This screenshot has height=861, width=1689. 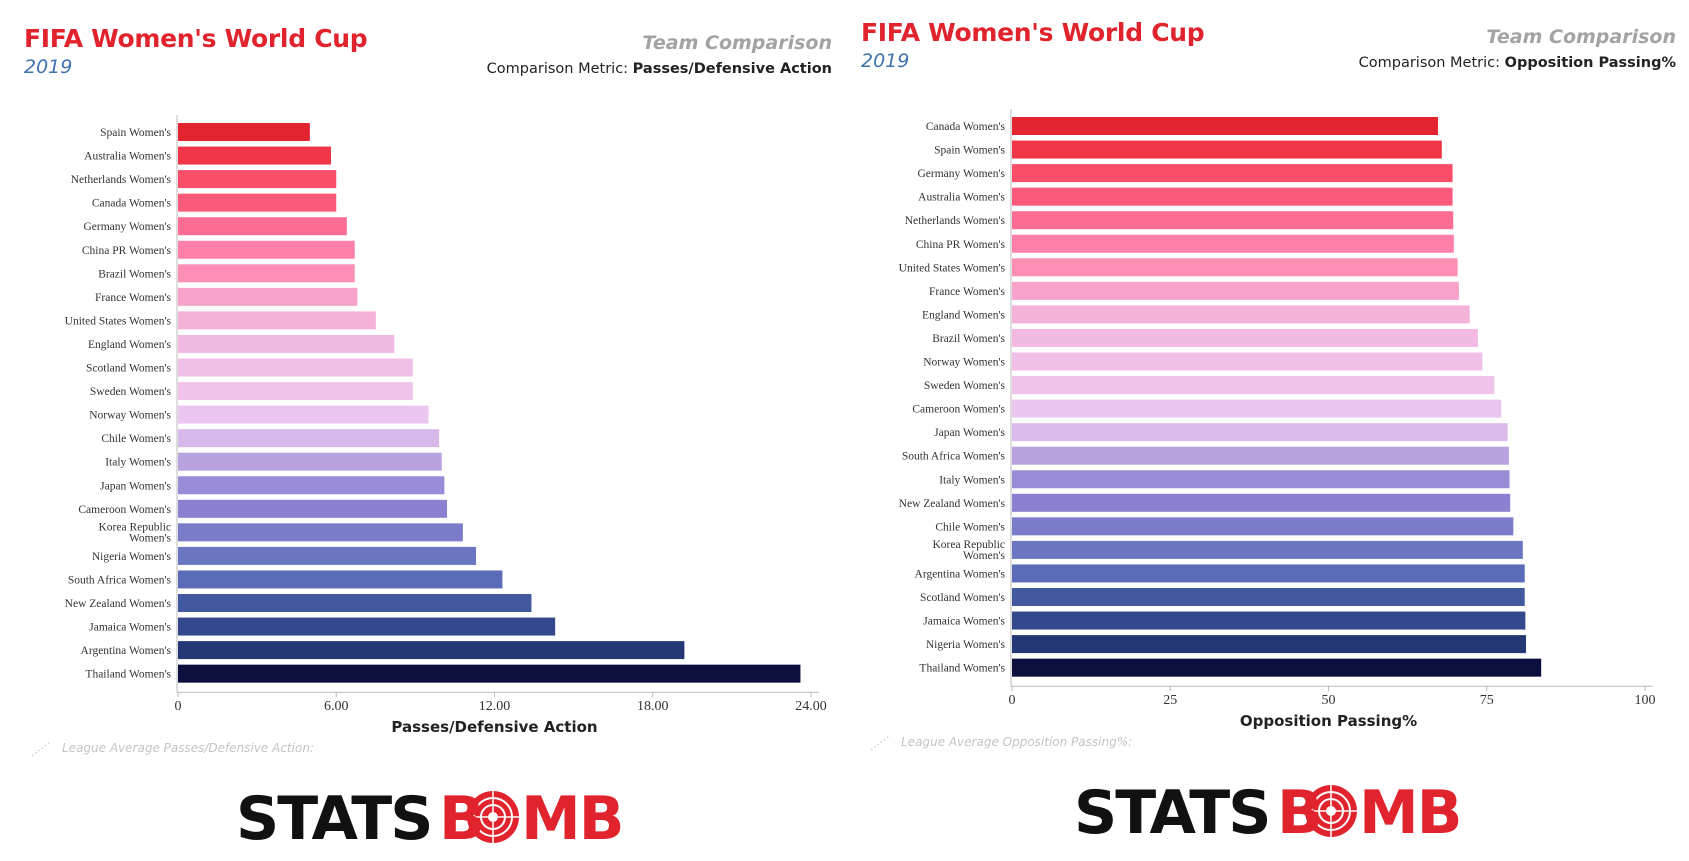 I want to click on target-icon, so click(x=1331, y=811).